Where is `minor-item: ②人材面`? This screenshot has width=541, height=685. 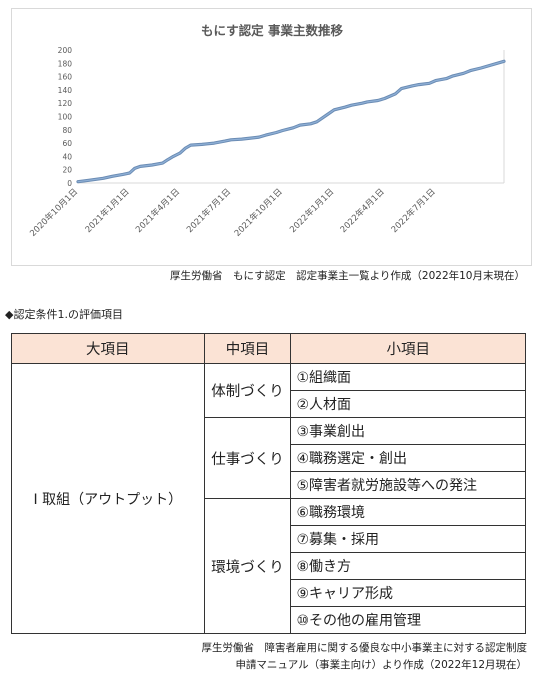
minor-item: ②人材面 is located at coordinates (408, 404).